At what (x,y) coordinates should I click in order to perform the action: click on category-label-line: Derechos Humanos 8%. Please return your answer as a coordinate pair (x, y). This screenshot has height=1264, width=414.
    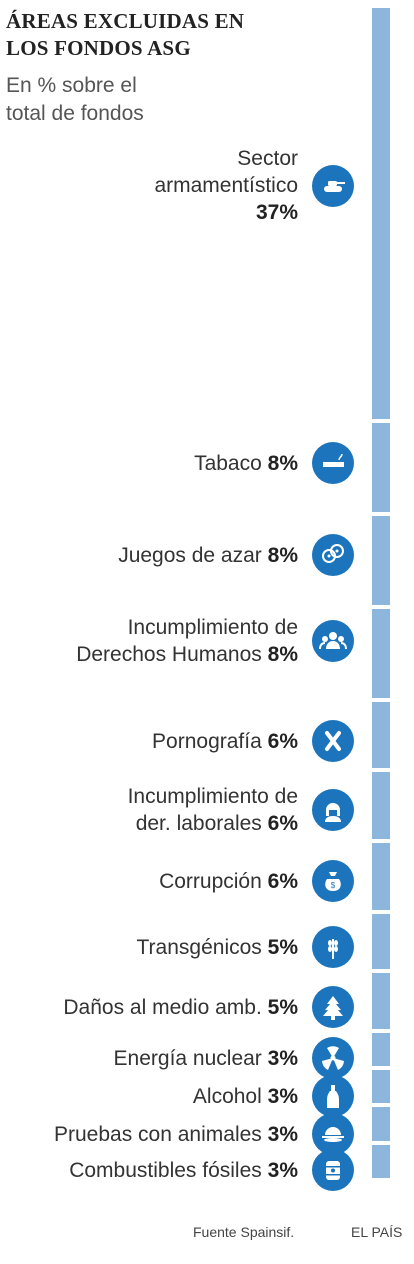
    Looking at the image, I should click on (149, 654).